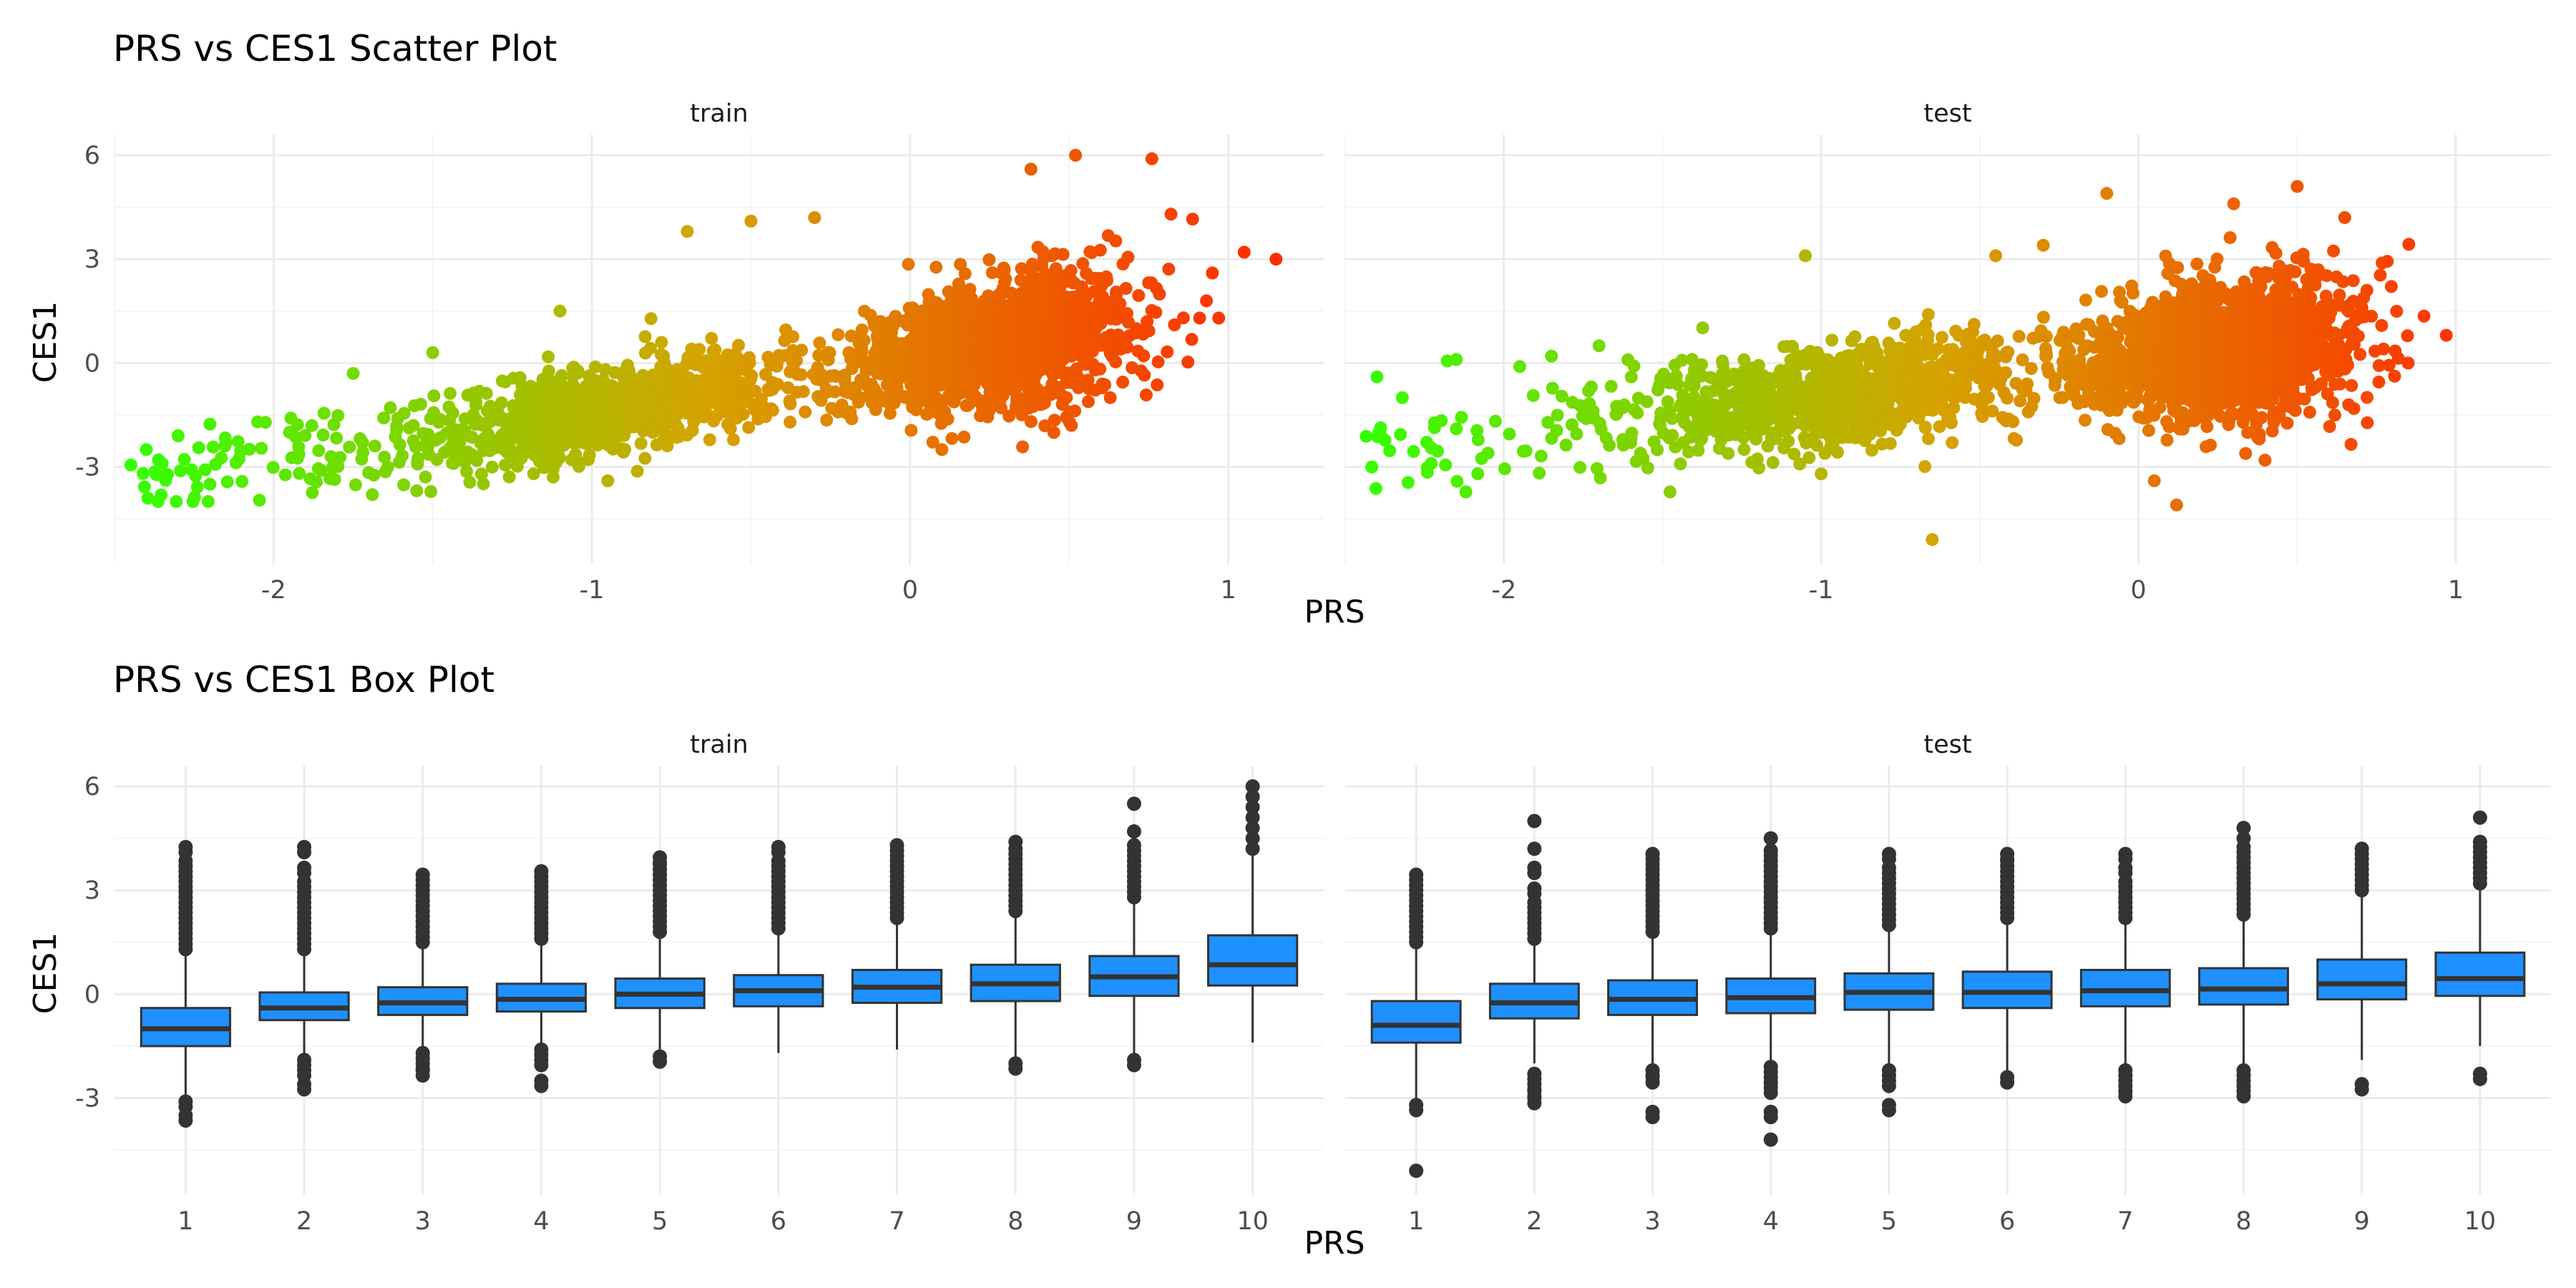 The image size is (2576, 1288). What do you see at coordinates (1947, 113) in the screenshot?
I see `scatter-facet-label-test: test` at bounding box center [1947, 113].